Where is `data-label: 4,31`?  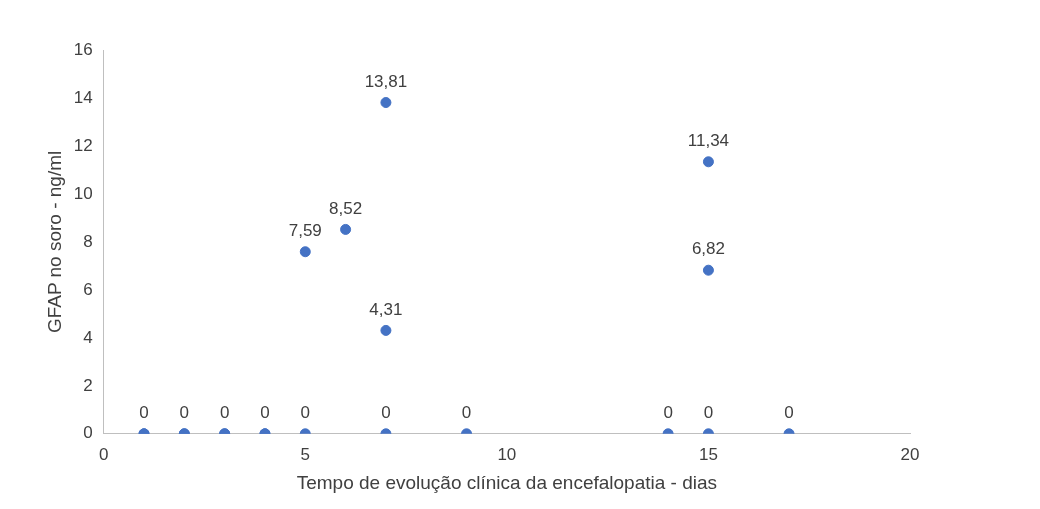 data-label: 4,31 is located at coordinates (386, 309).